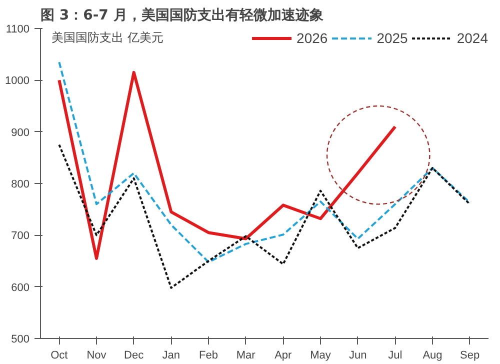  I want to click on x-tick-label: Mar, so click(246, 356).